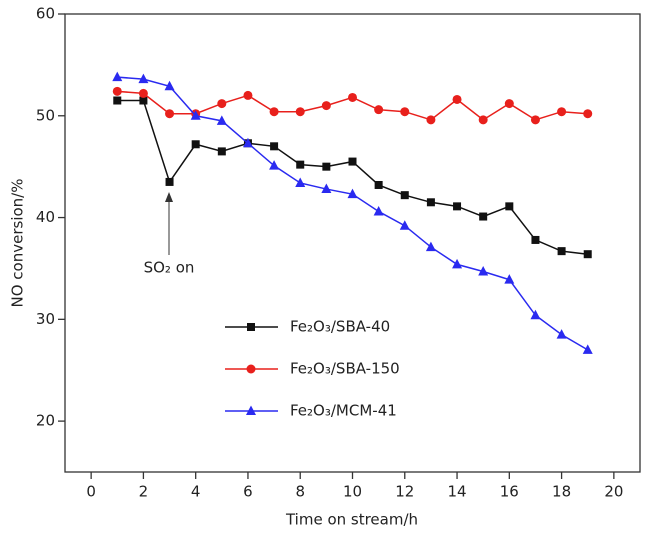  I want to click on x-tick-label: 12, so click(404, 492).